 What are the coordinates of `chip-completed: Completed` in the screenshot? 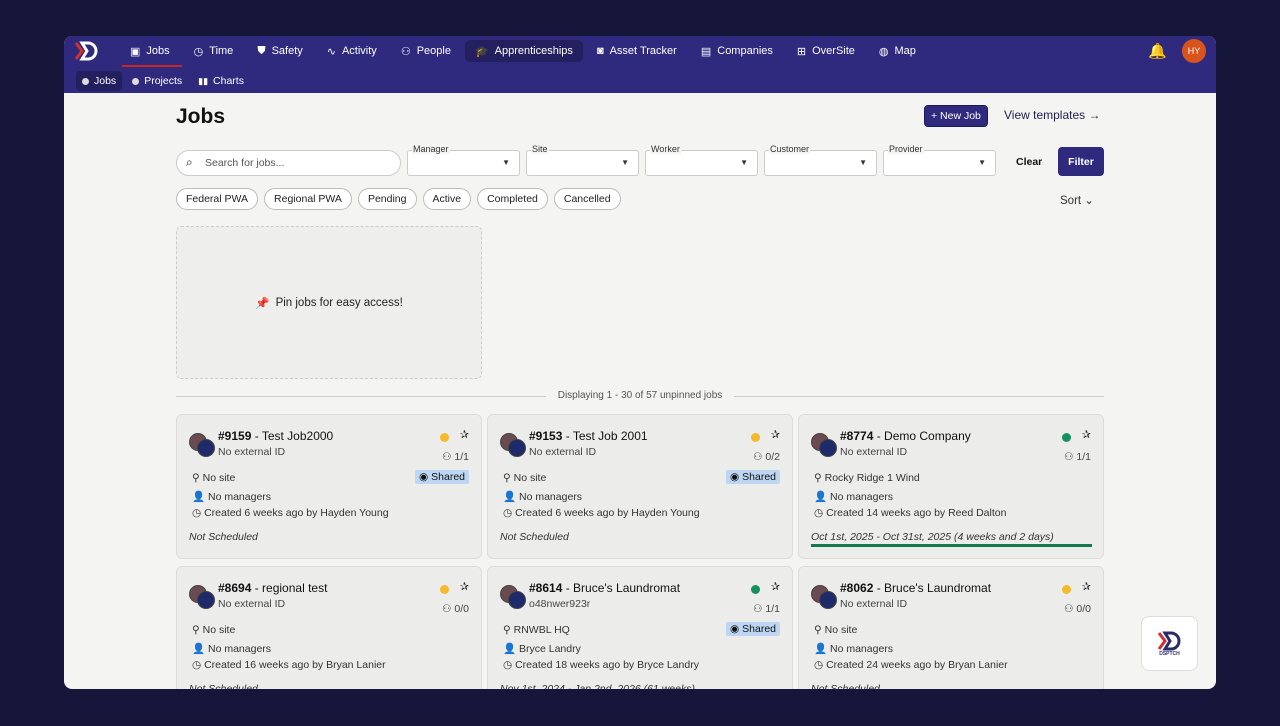 It's located at (512, 199).